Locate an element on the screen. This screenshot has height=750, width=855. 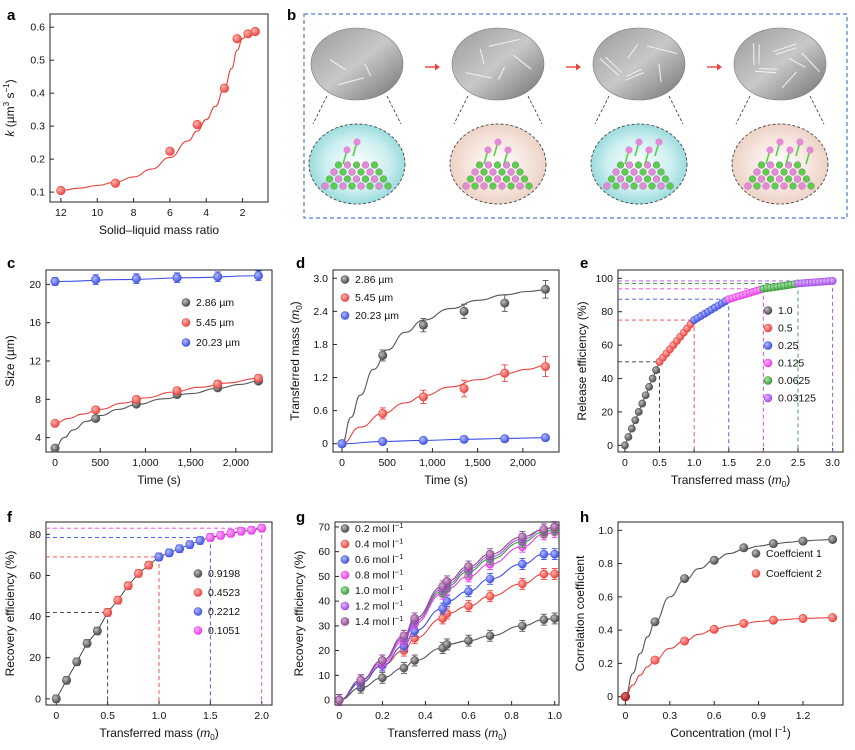
x-tick-label: 0.9 is located at coordinates (758, 716).